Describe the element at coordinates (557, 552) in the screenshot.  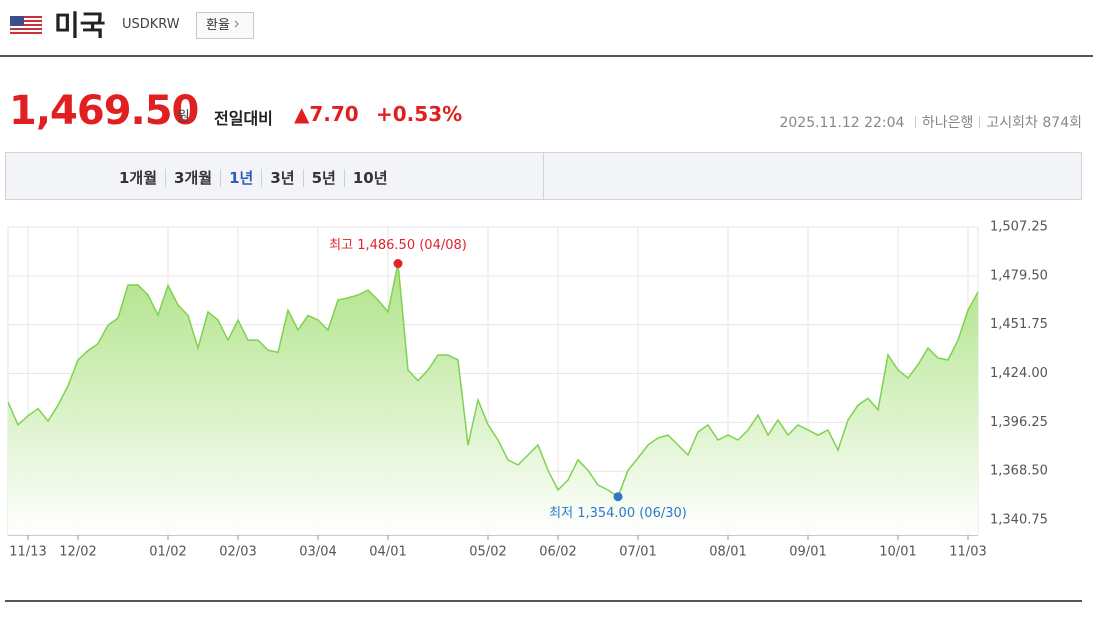
I see `x-tick-label: 06/02` at that location.